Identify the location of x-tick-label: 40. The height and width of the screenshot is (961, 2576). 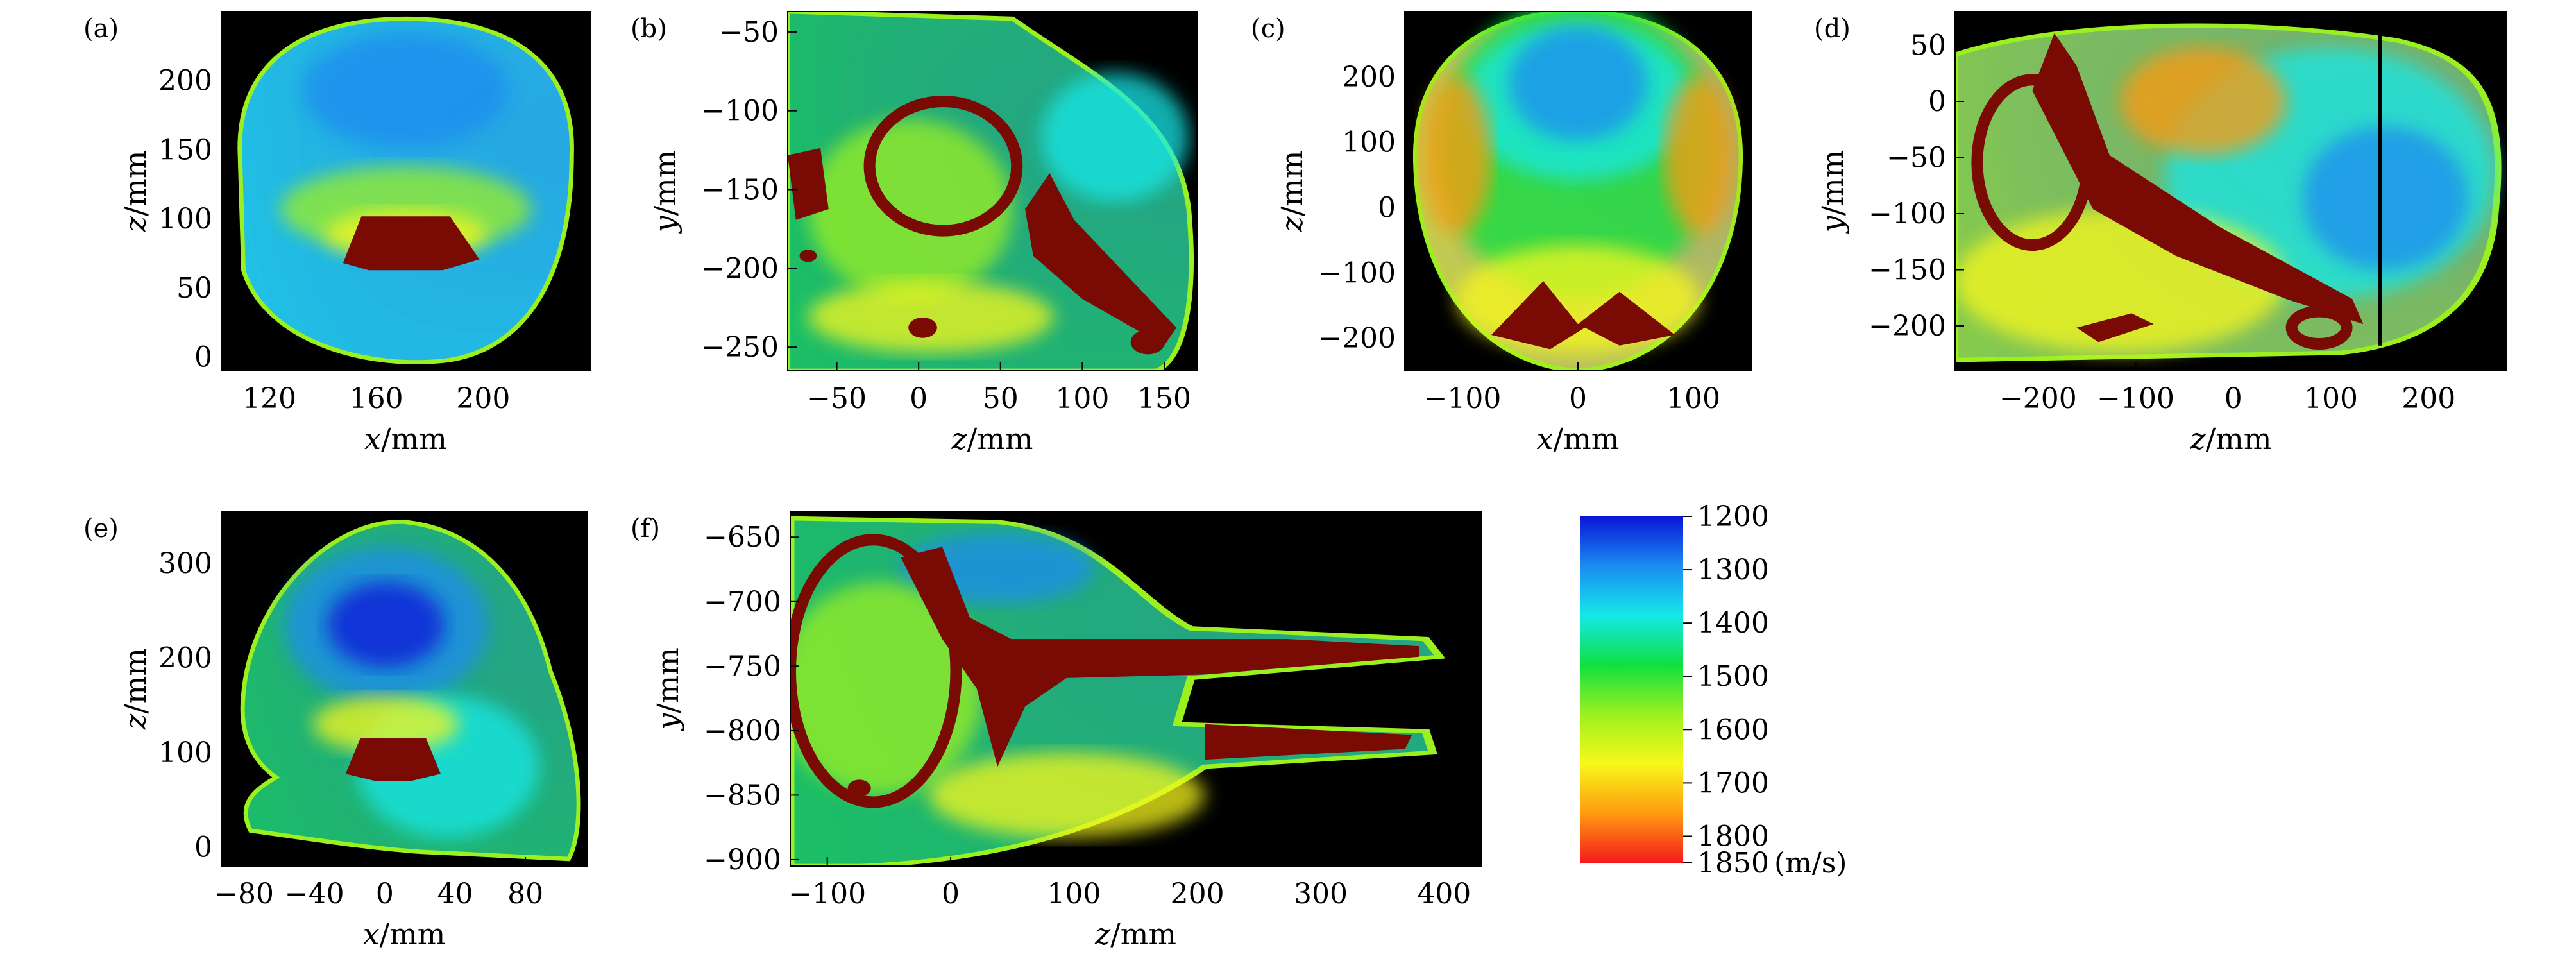
(455, 894).